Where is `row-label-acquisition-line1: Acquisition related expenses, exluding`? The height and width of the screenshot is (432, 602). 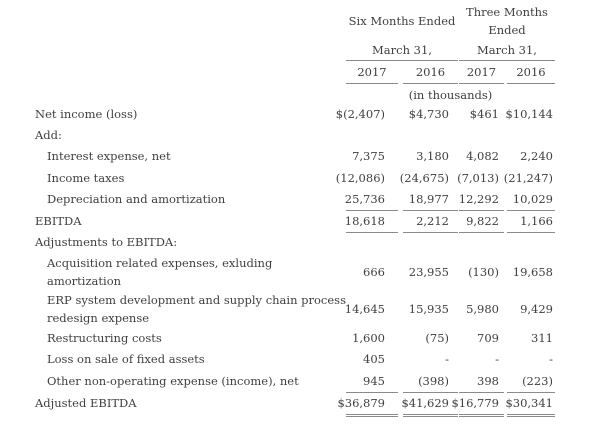
row-label-acquisition-line1: Acquisition related expenses, exluding is located at coordinates (160, 263).